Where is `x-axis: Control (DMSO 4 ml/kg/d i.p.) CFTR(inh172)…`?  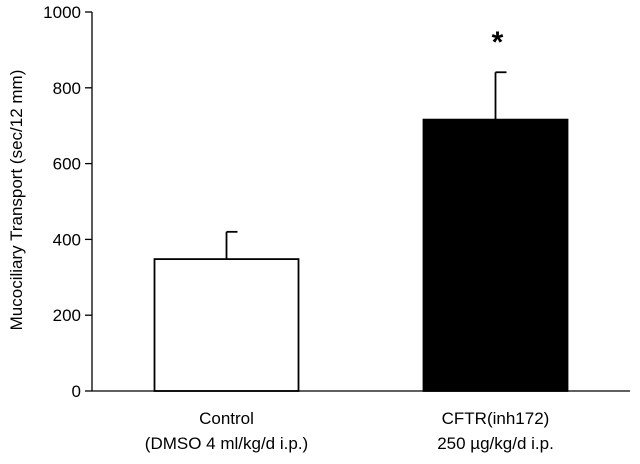 x-axis: Control (DMSO 4 ml/kg/d i.p.) CFTR(inh172)… is located at coordinates (361, 421).